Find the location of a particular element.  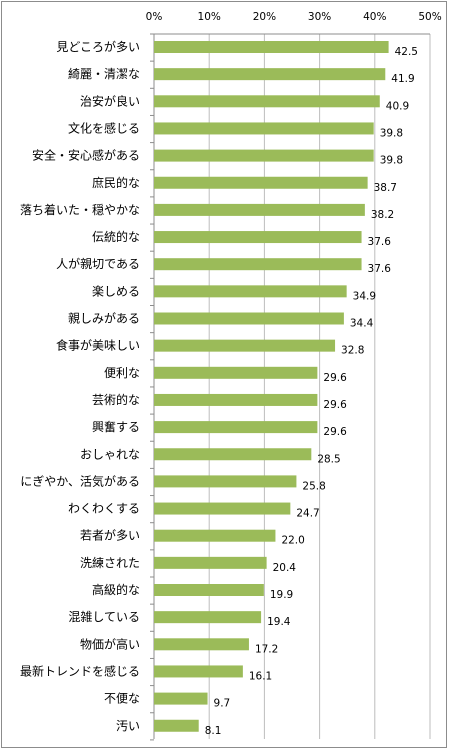

category-label: 高級的な is located at coordinates (116, 589).